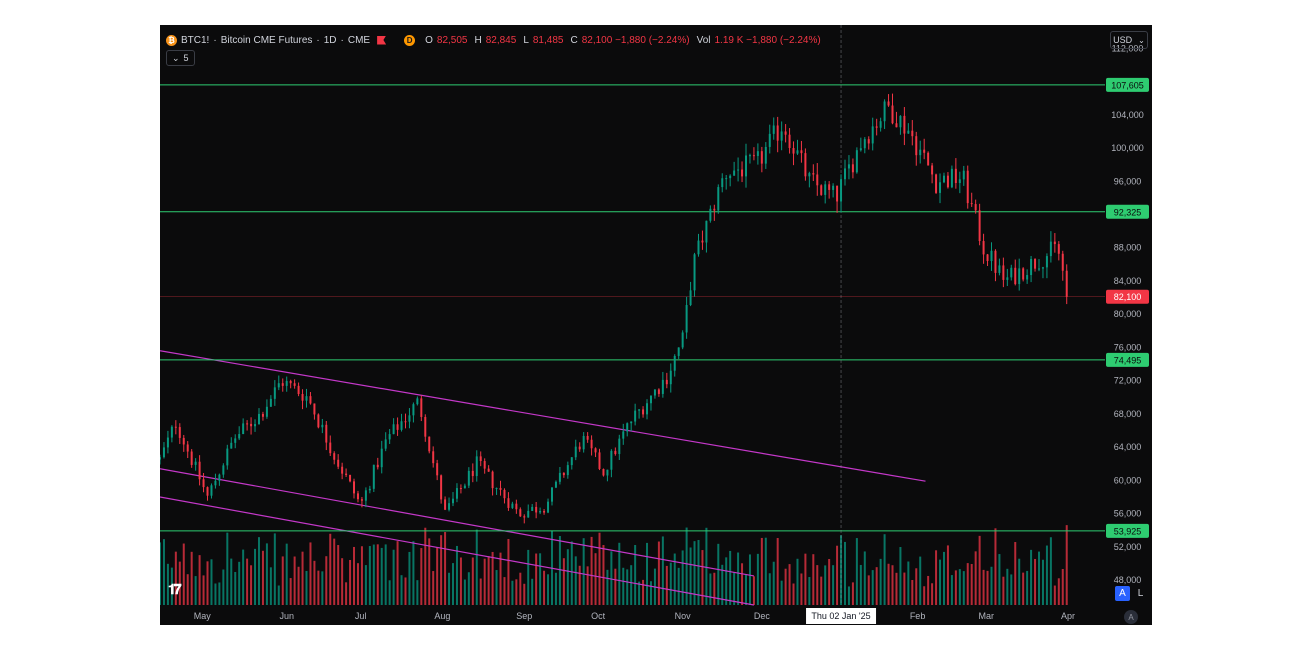 This screenshot has width=1312, height=650. What do you see at coordinates (361, 616) in the screenshot?
I see `x-tick-label: Jul` at bounding box center [361, 616].